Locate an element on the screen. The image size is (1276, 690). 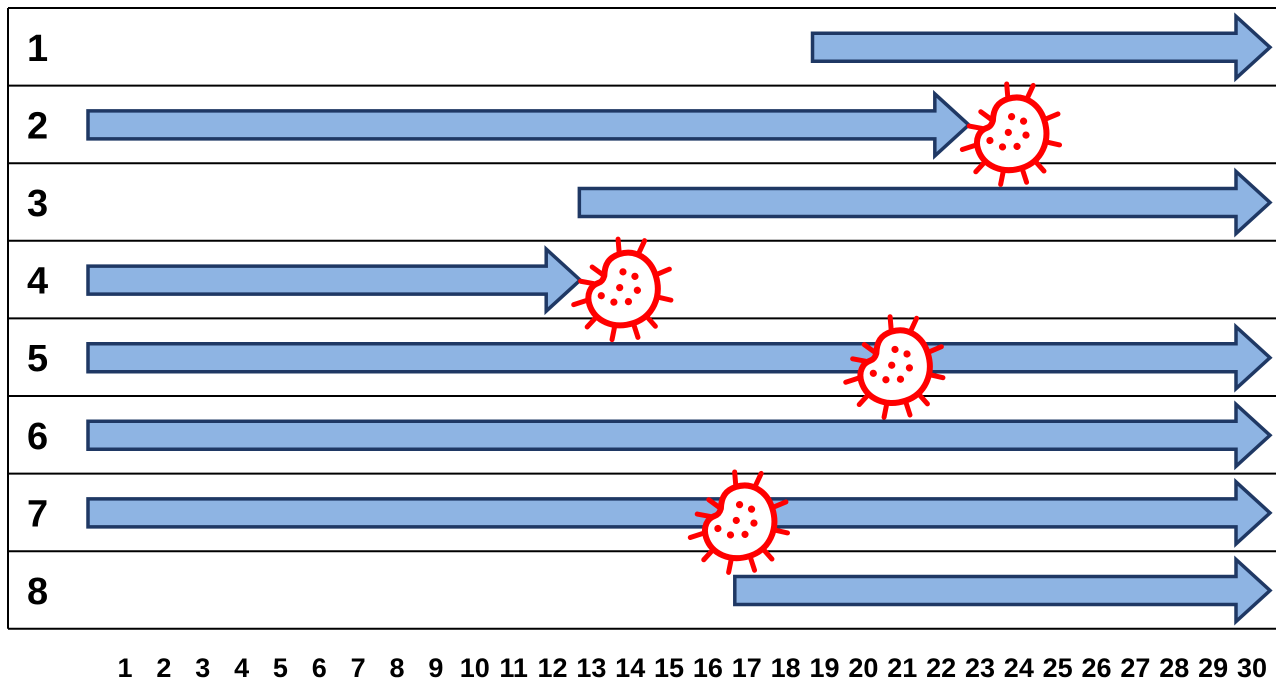
day-tick-label: 17 is located at coordinates (747, 668).